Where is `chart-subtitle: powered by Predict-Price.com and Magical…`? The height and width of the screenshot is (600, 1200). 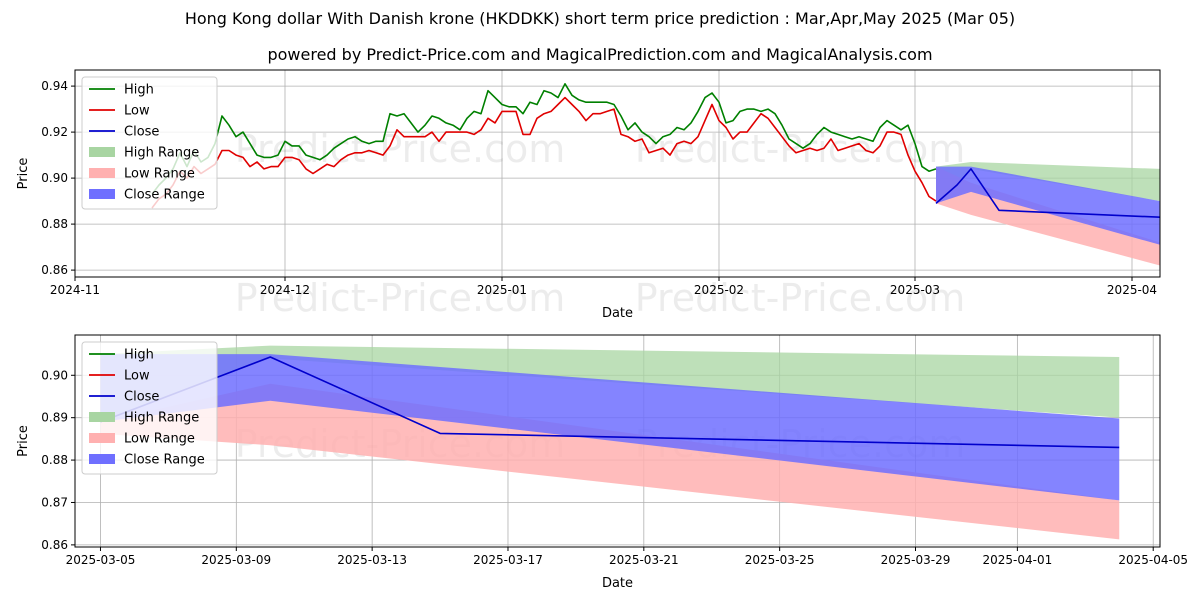
chart-subtitle: powered by Predict-Price.com and Magical… is located at coordinates (600, 54).